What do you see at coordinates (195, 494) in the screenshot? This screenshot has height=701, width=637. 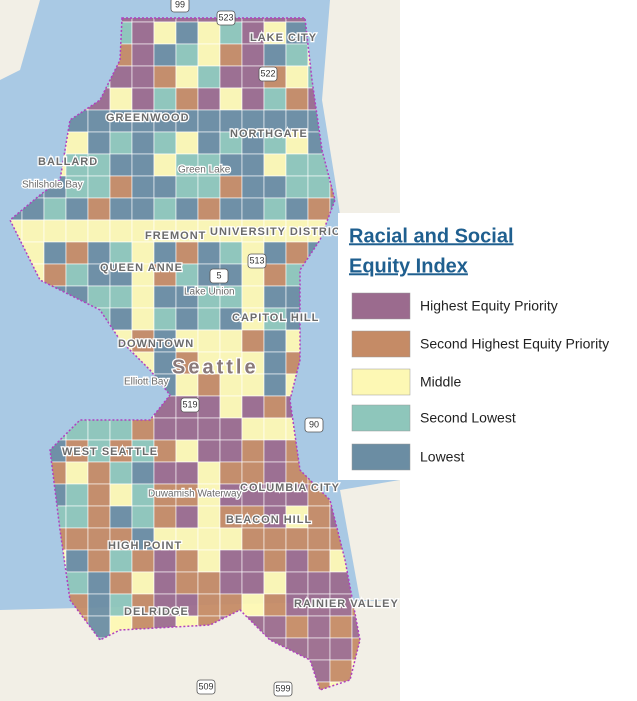 I see `place-label: Duwamish Waterway` at bounding box center [195, 494].